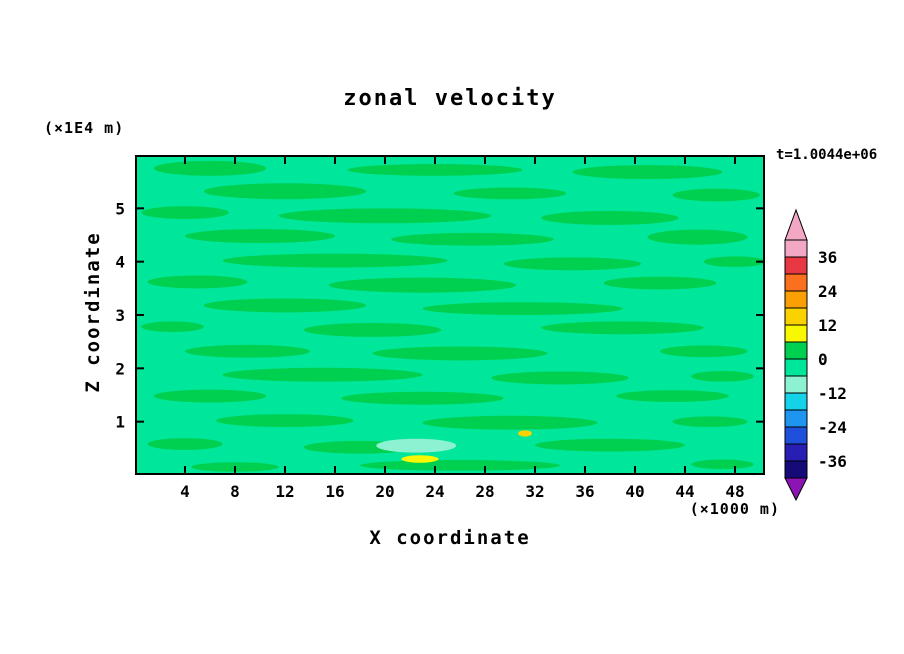 This screenshot has width=904, height=654. I want to click on x-tick-label: 48, so click(734, 491).